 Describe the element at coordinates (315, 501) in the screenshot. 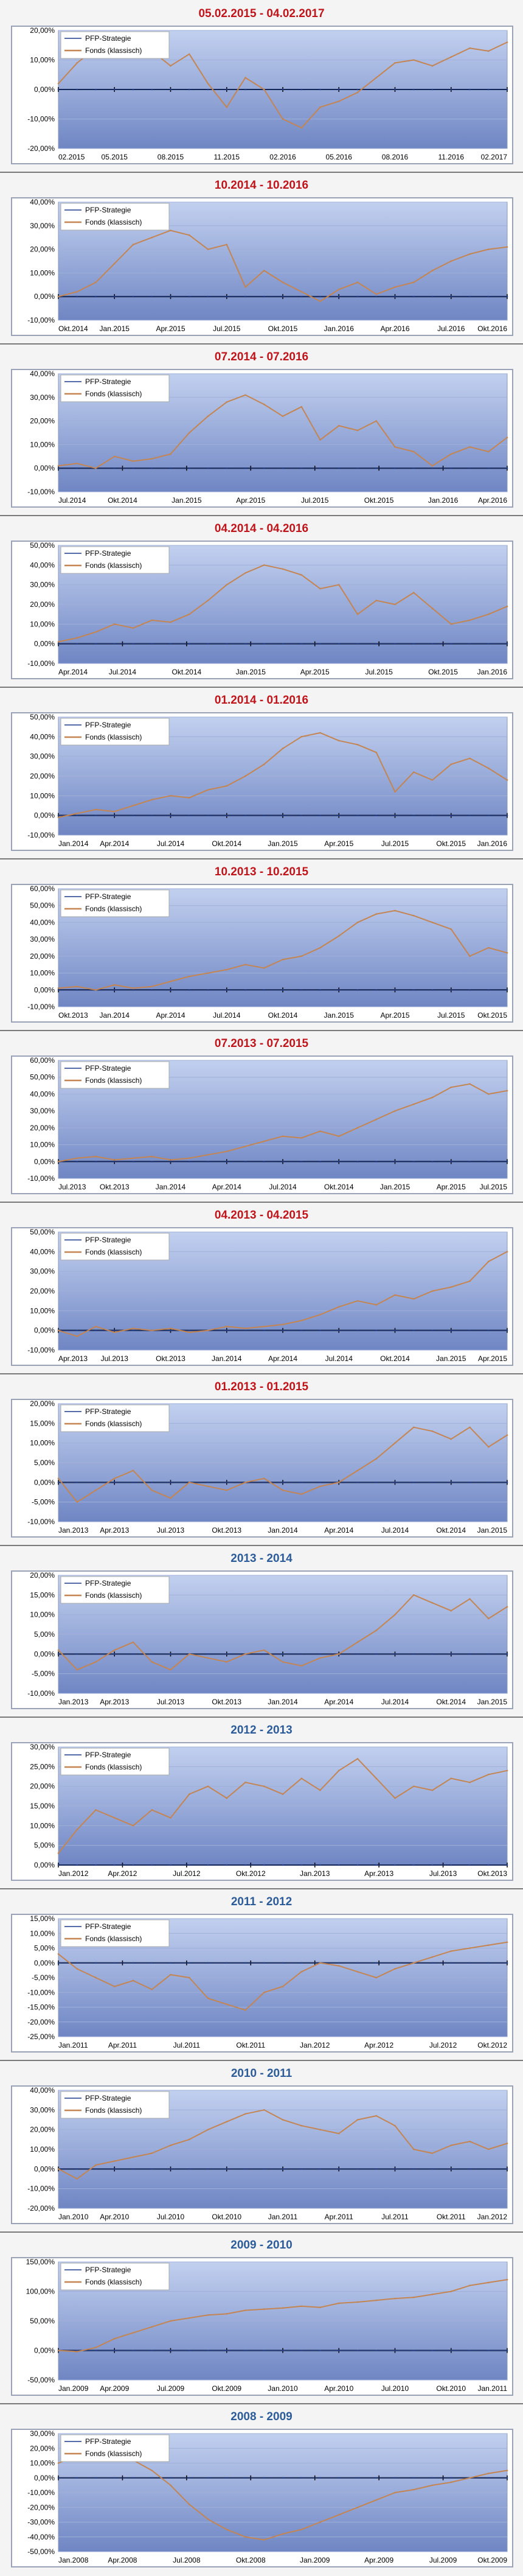

I see `x-tick-label: Jul.2015` at that location.